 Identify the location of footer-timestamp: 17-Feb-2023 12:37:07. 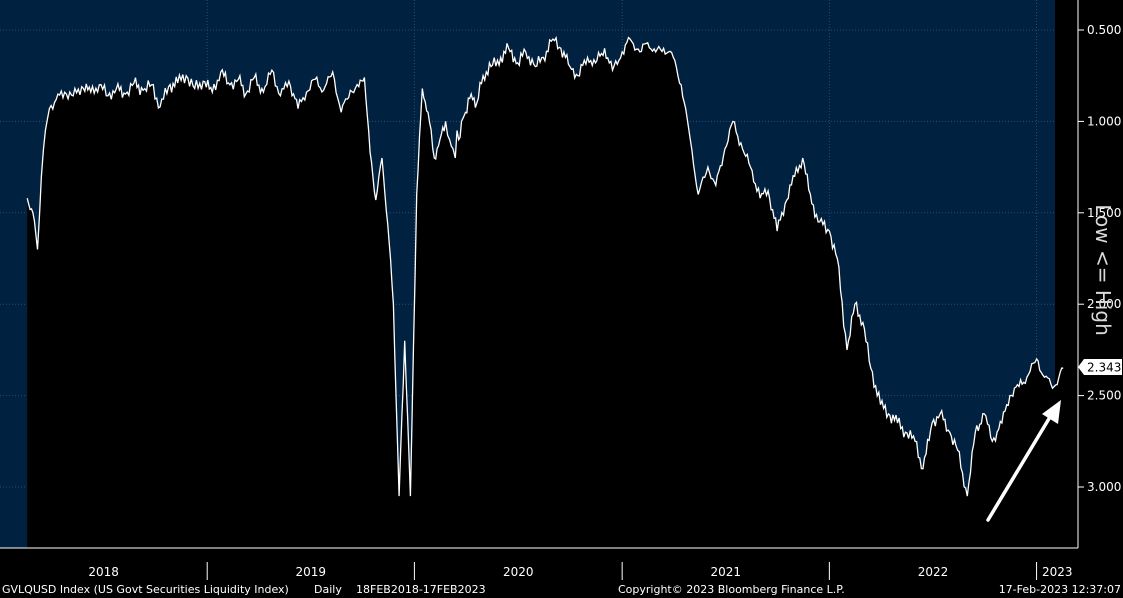
(1060, 589).